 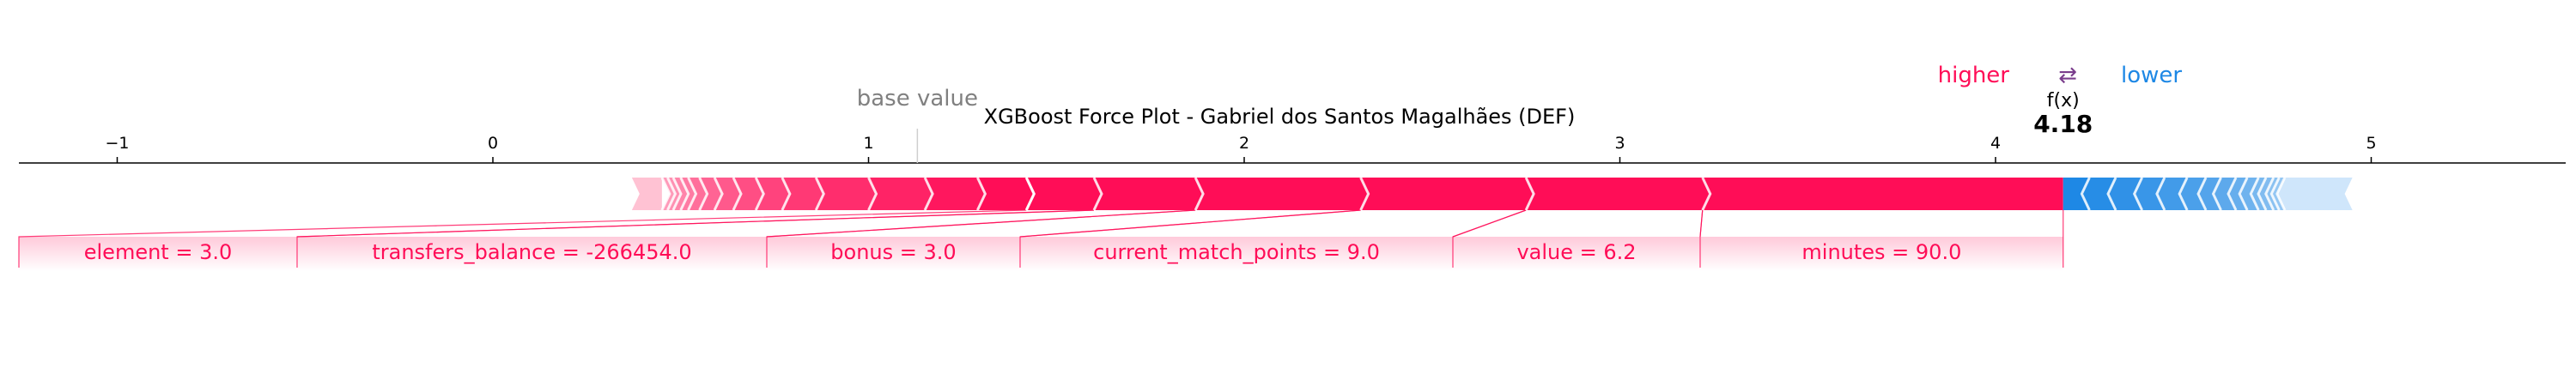 What do you see at coordinates (2371, 143) in the screenshot?
I see `tick-label: 5` at bounding box center [2371, 143].